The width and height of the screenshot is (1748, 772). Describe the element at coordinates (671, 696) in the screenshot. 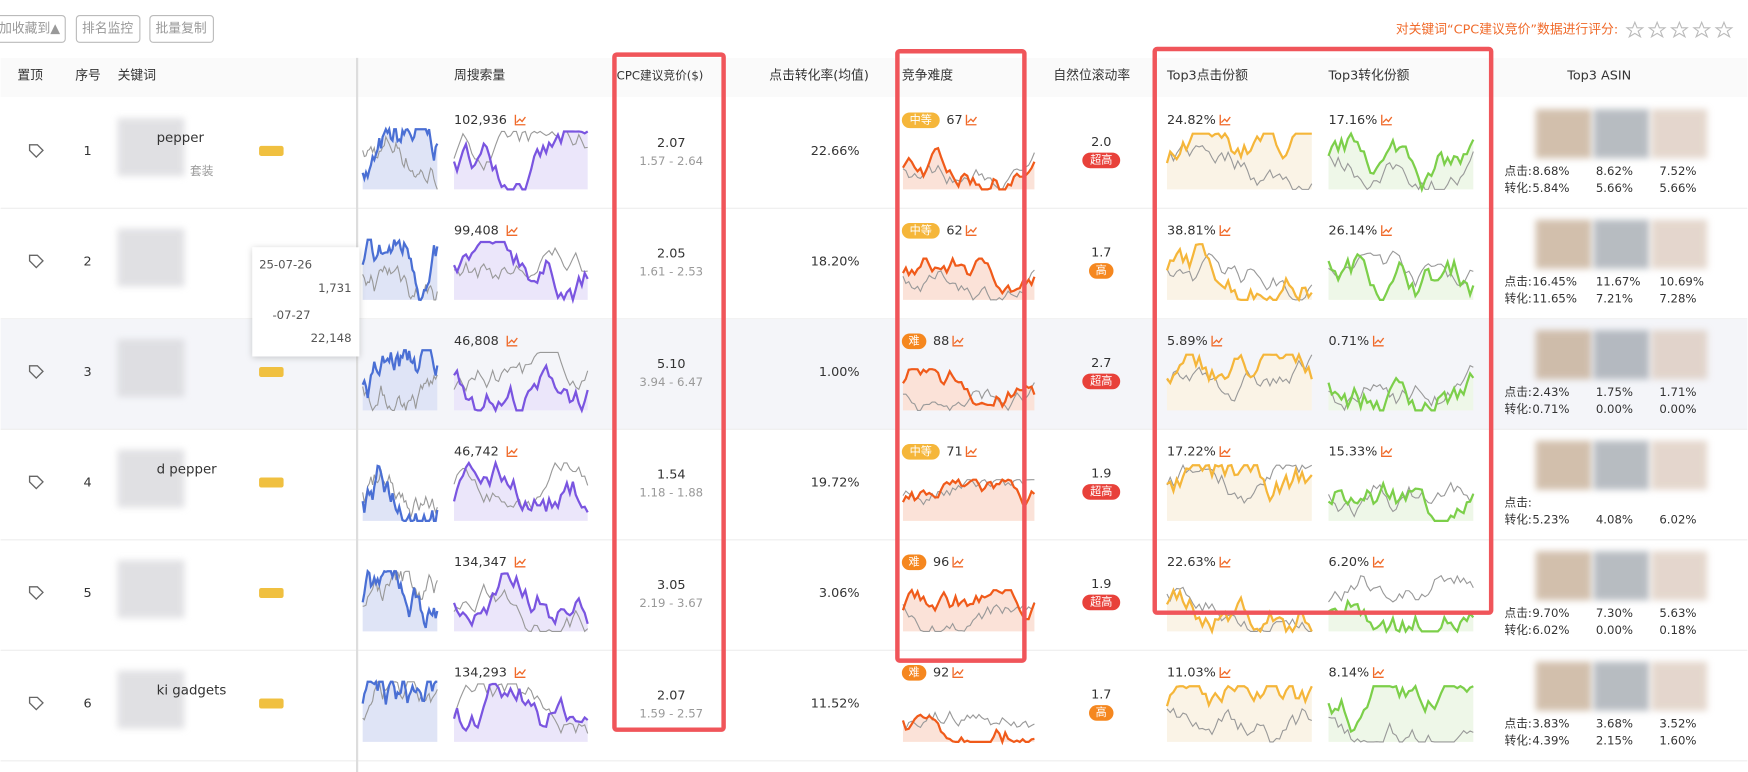

I see `cpc: 2.07` at that location.